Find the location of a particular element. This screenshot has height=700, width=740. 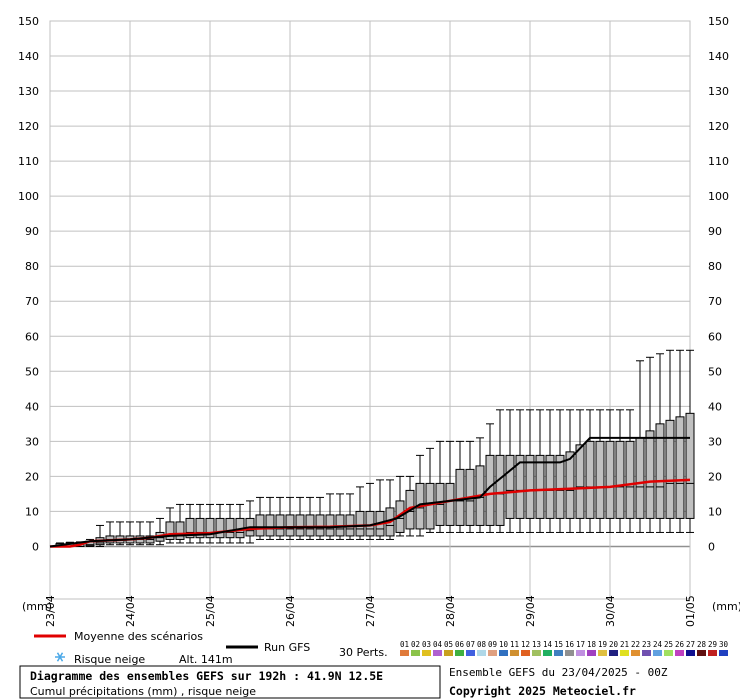

pert-number: 02 is located at coordinates (415, 644).